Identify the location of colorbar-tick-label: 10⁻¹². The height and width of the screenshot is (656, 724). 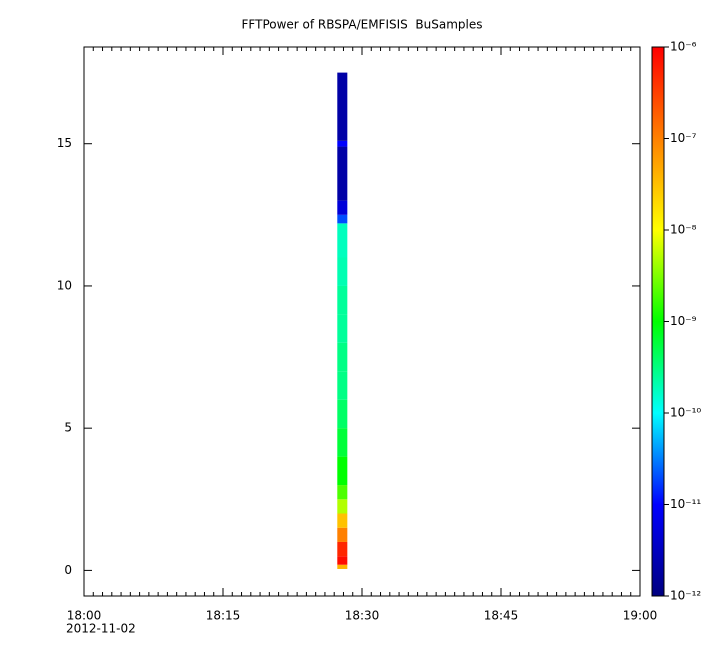
(685, 596).